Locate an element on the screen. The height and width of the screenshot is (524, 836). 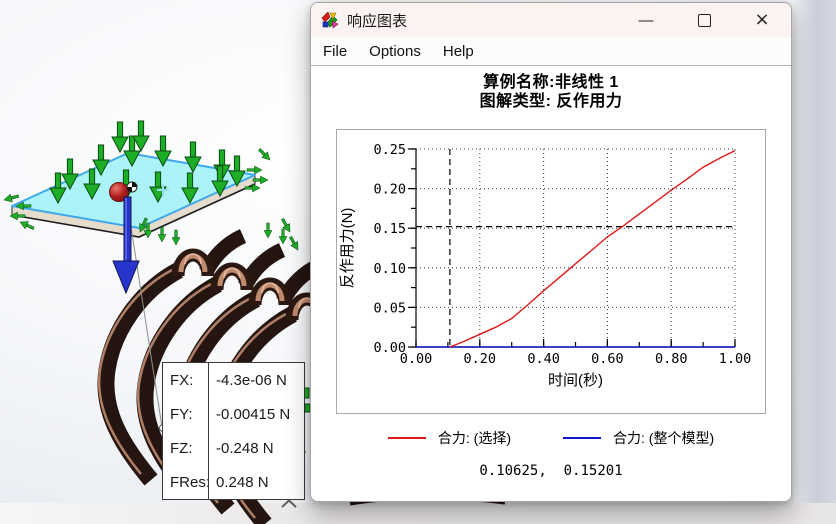
chart-heading: 算例名称:非线性 1 图解类型: 反作用力 is located at coordinates (551, 92).